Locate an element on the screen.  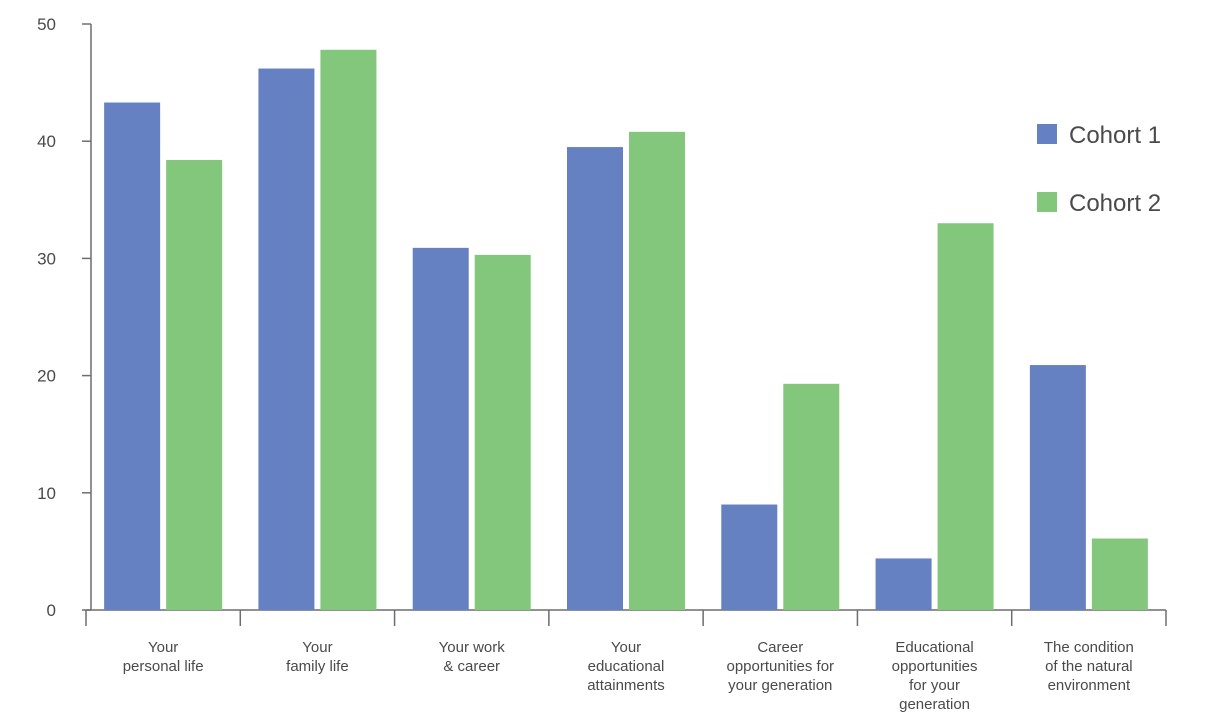
y-tick-label: 30 is located at coordinates (46, 258).